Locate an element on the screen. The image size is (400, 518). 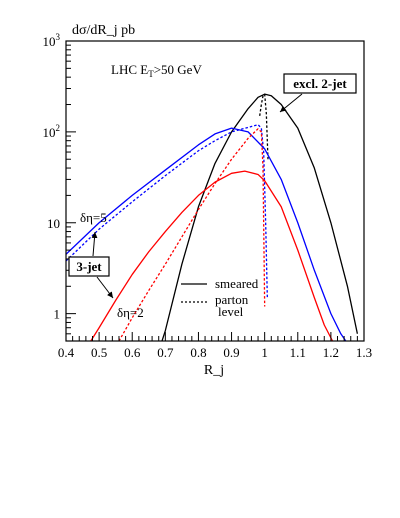
three-jet-arrow-down is located at coordinates (105, 287).